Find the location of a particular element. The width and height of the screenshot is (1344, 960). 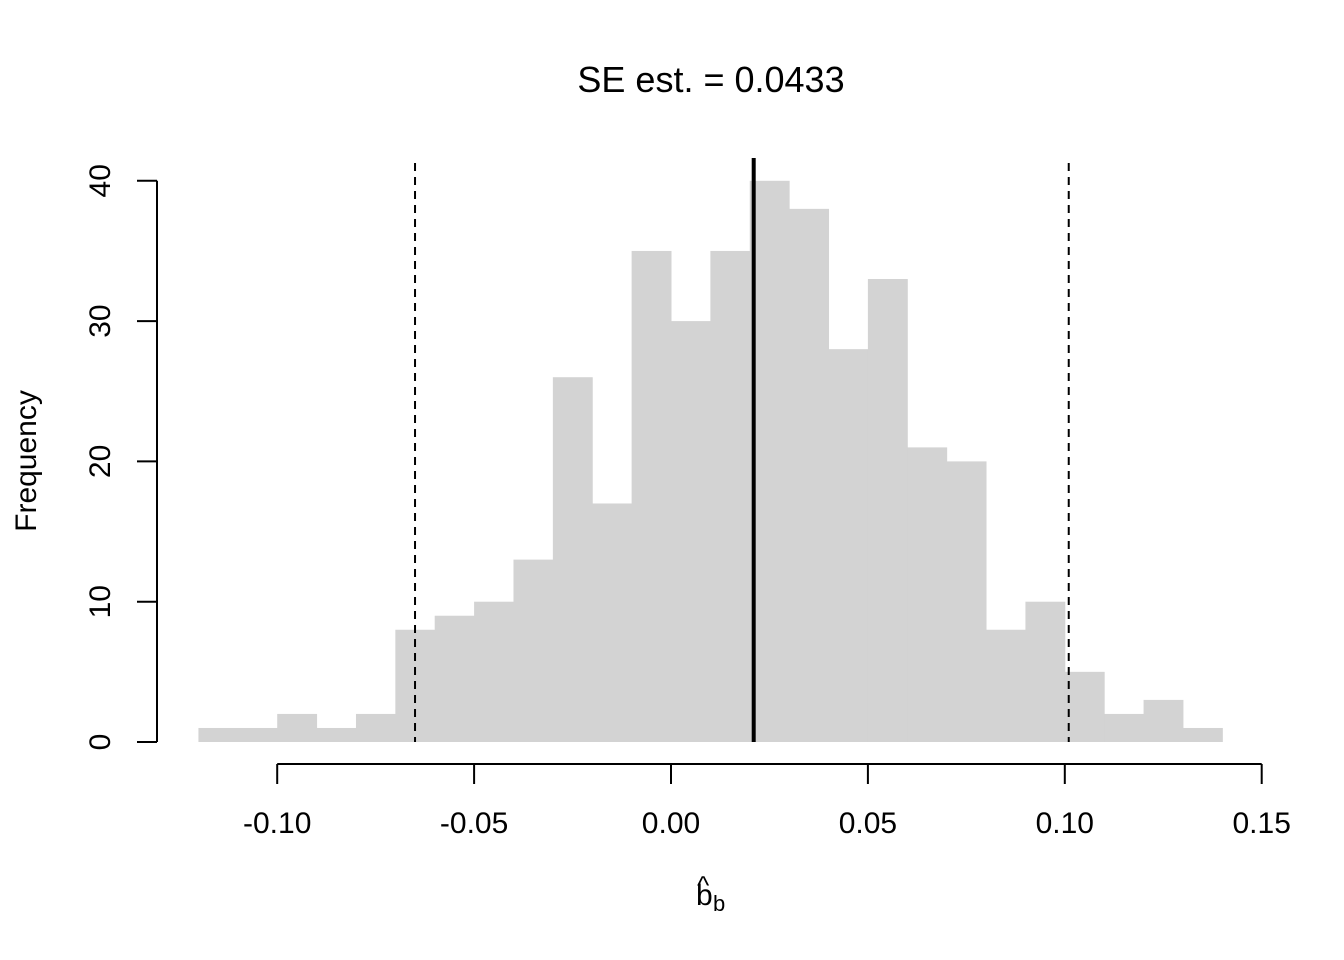

y-tick-label-3: 30 is located at coordinates (100, 320).